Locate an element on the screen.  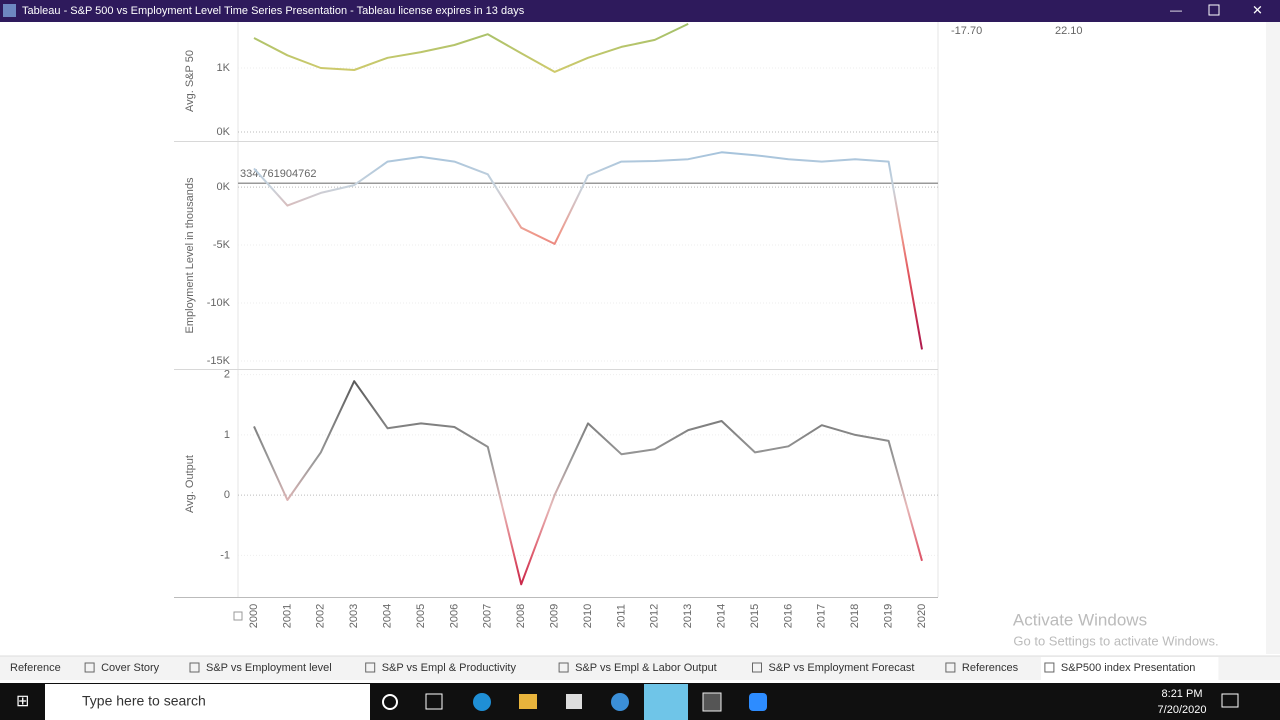
reference-label: 334.761904762 is located at coordinates (278, 174).